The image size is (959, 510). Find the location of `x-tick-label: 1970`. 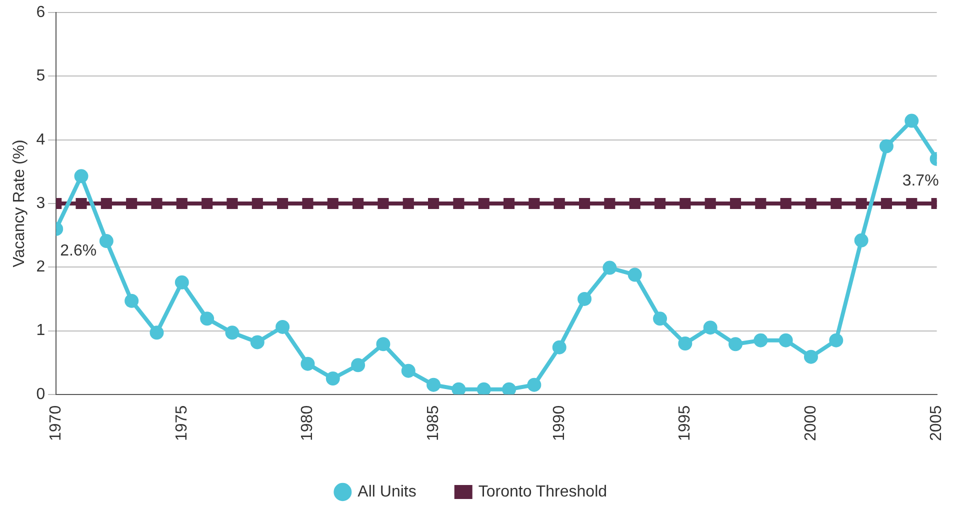

x-tick-label: 1970 is located at coordinates (56, 423).